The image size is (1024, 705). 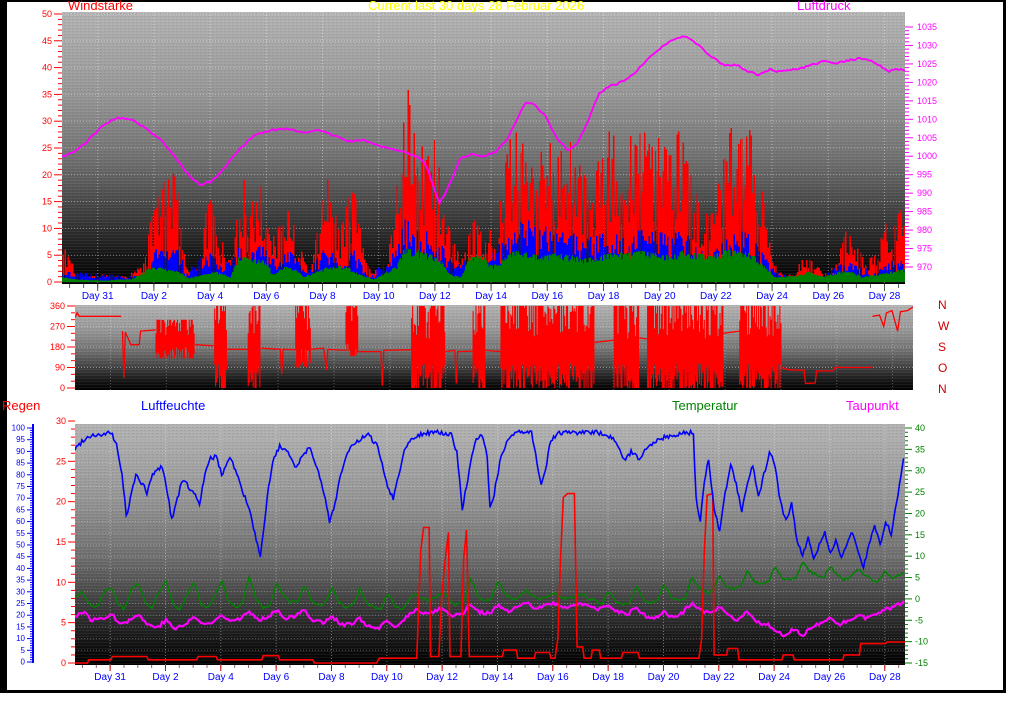 What do you see at coordinates (927, 27) in the screenshot?
I see `svg-text: 1035` at bounding box center [927, 27].